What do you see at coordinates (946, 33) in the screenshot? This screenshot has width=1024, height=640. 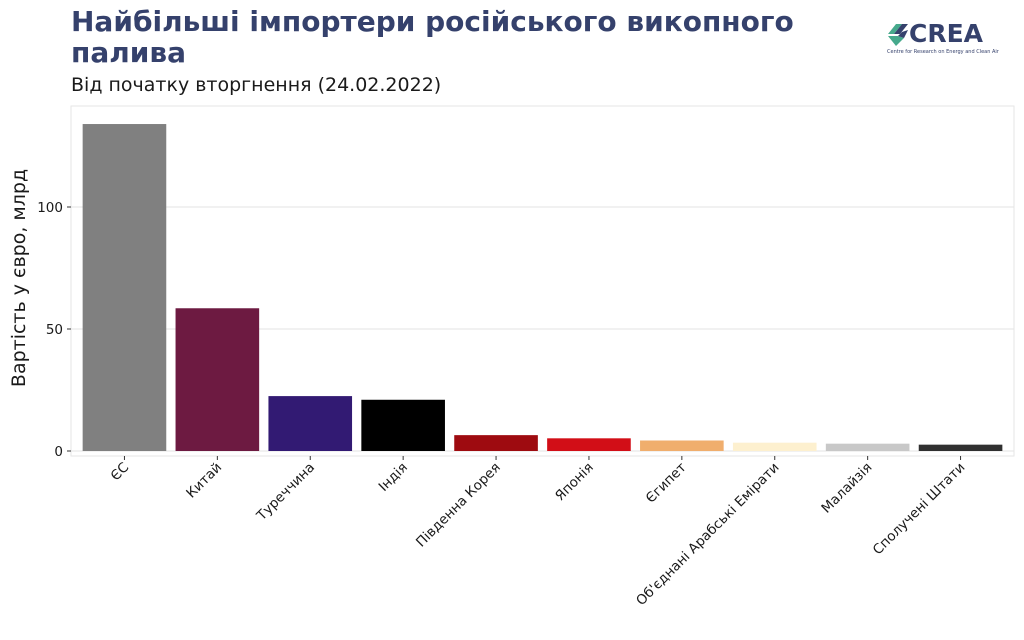 I see `crea-logo-text: CREA` at bounding box center [946, 33].